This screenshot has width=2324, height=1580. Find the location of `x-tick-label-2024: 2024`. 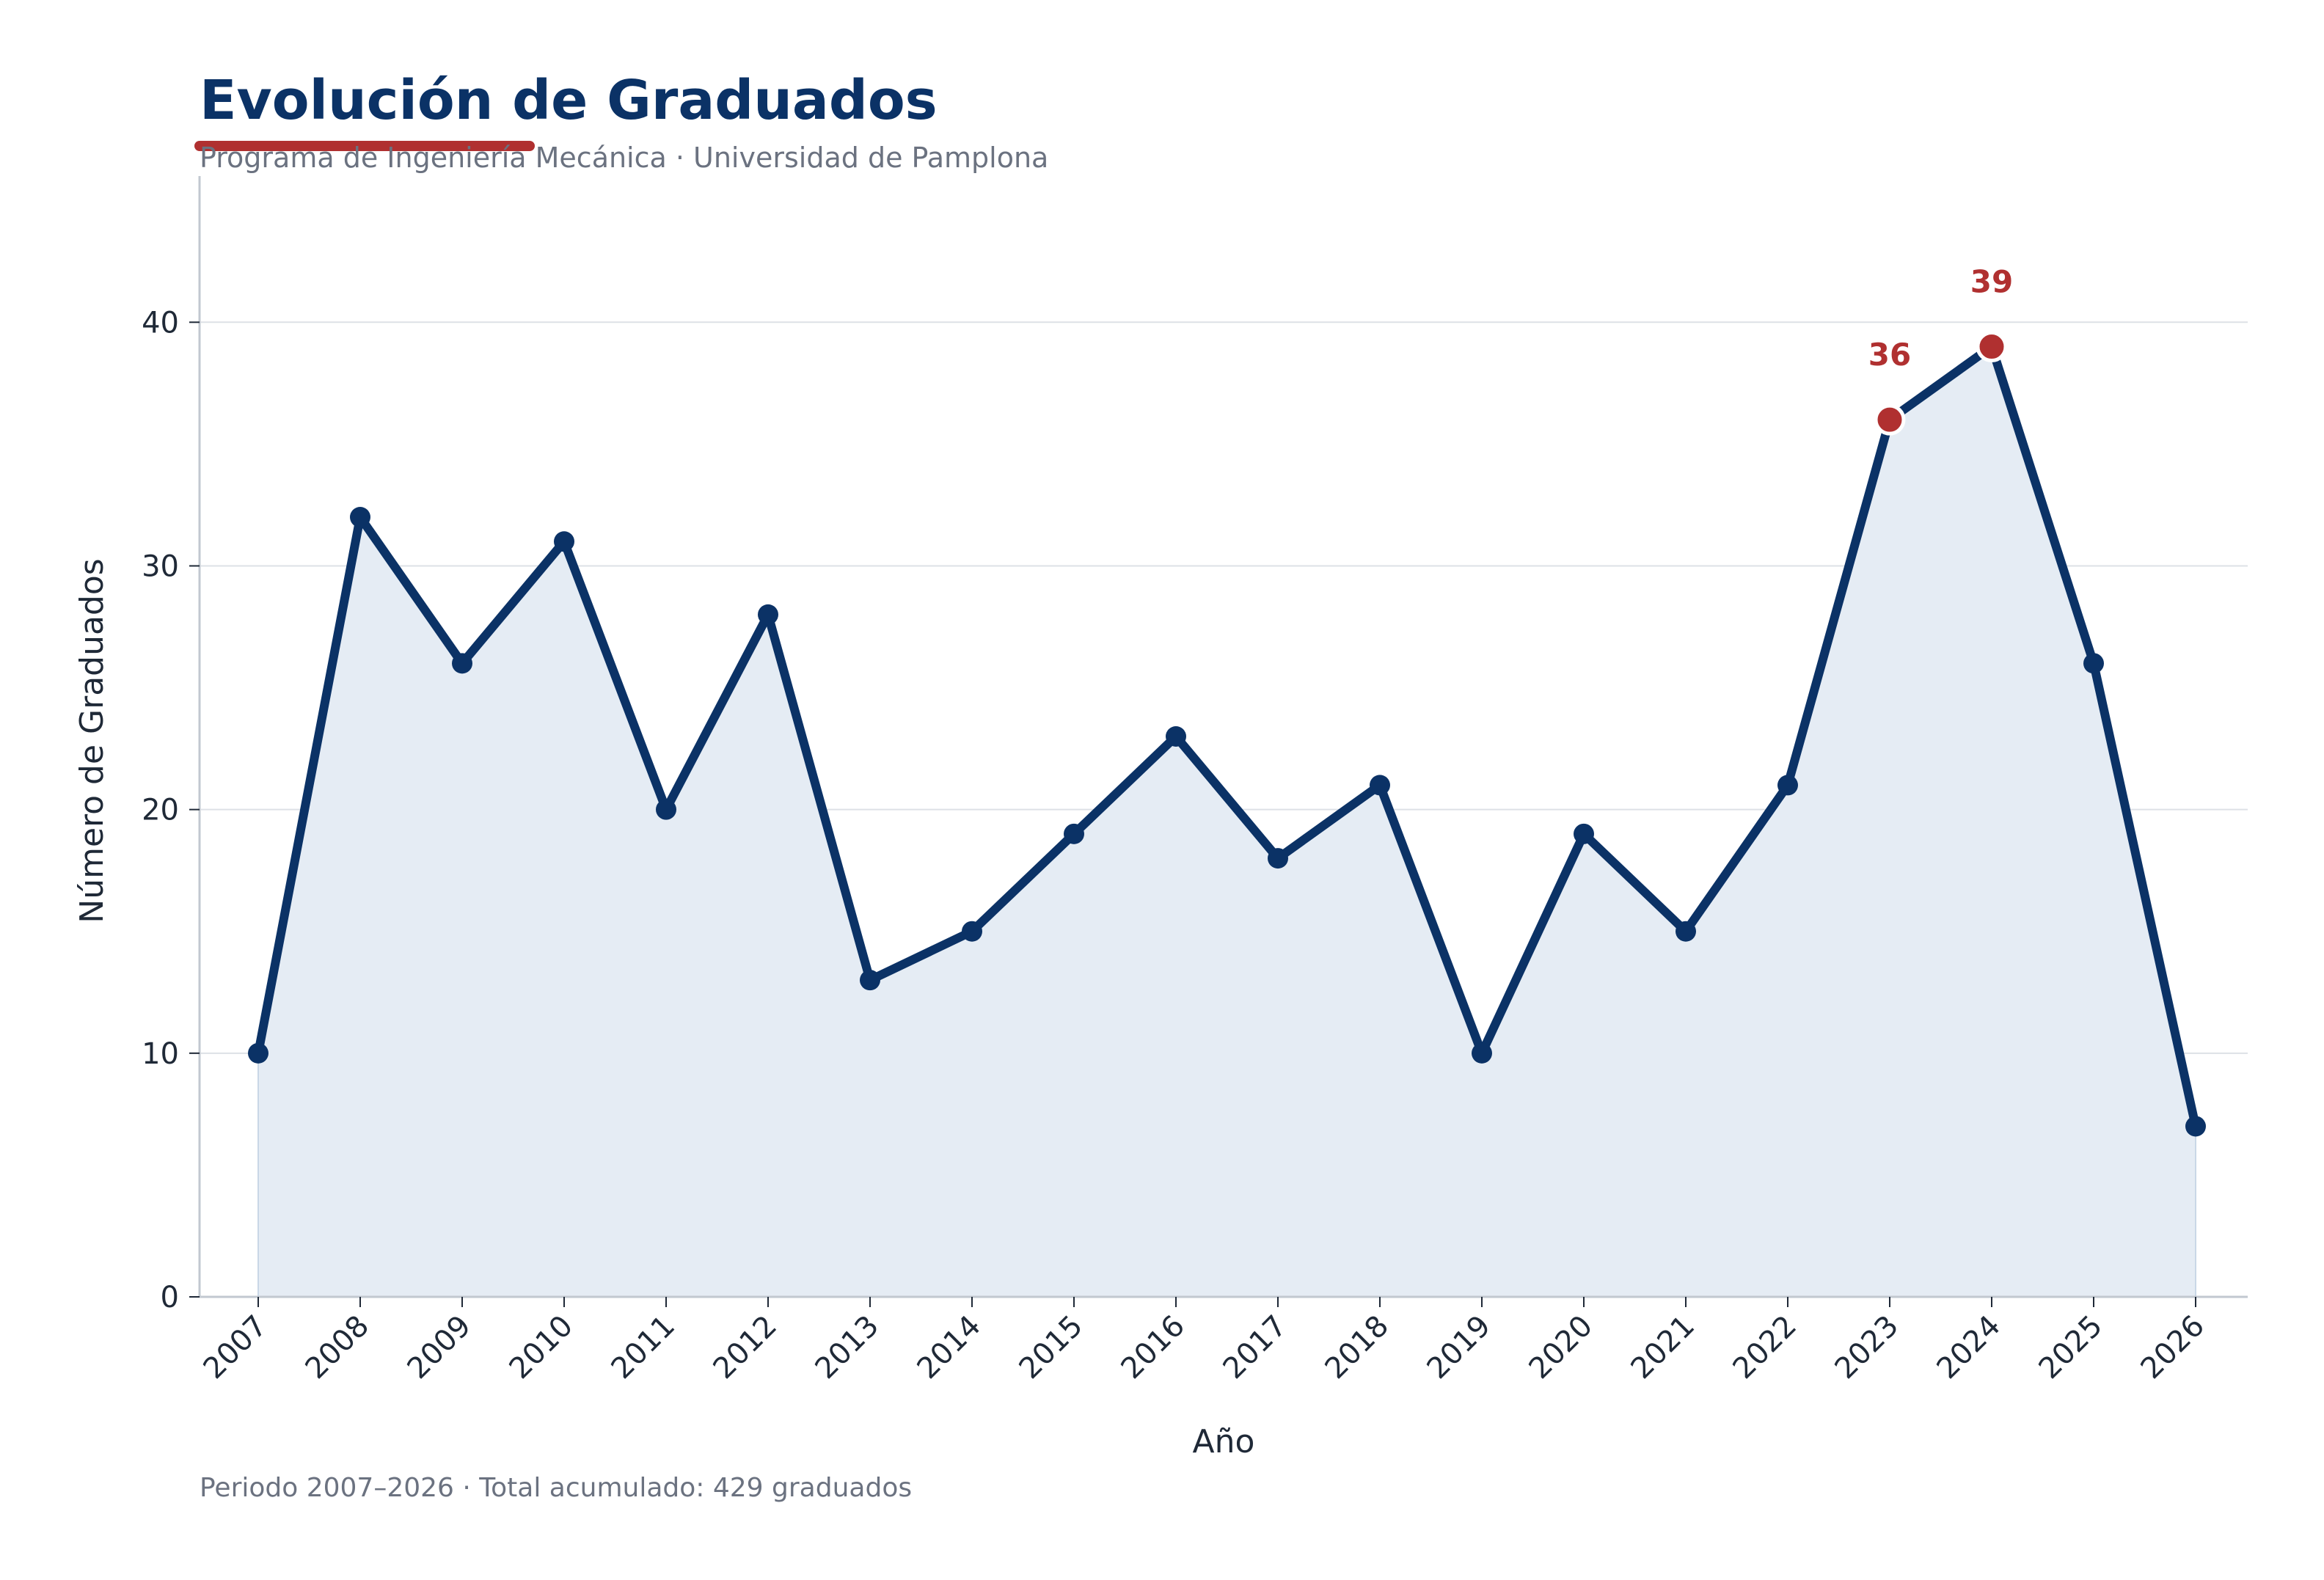

x-tick-label-2024: 2024 is located at coordinates (1969, 1347).